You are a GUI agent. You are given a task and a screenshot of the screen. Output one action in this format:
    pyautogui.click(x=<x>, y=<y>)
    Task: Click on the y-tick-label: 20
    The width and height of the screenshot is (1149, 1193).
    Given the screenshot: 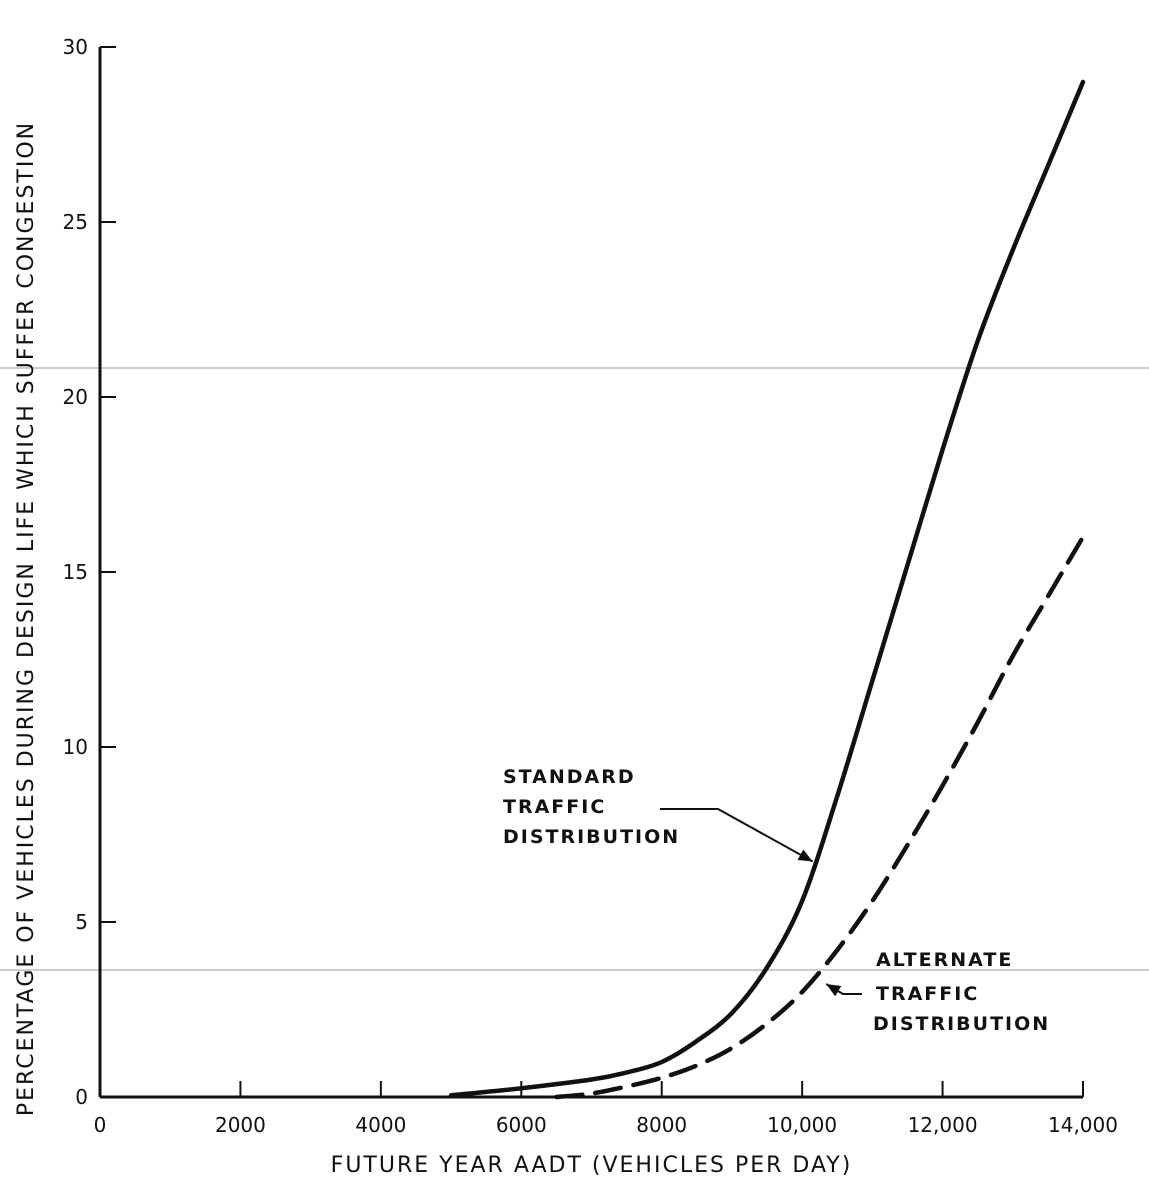 What is the action you would take?
    pyautogui.click(x=75, y=397)
    